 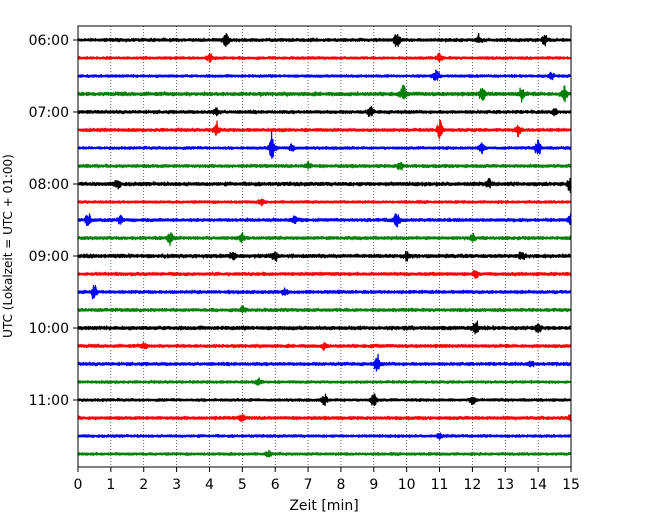 I want to click on x-tick-label: 10, so click(x=407, y=485).